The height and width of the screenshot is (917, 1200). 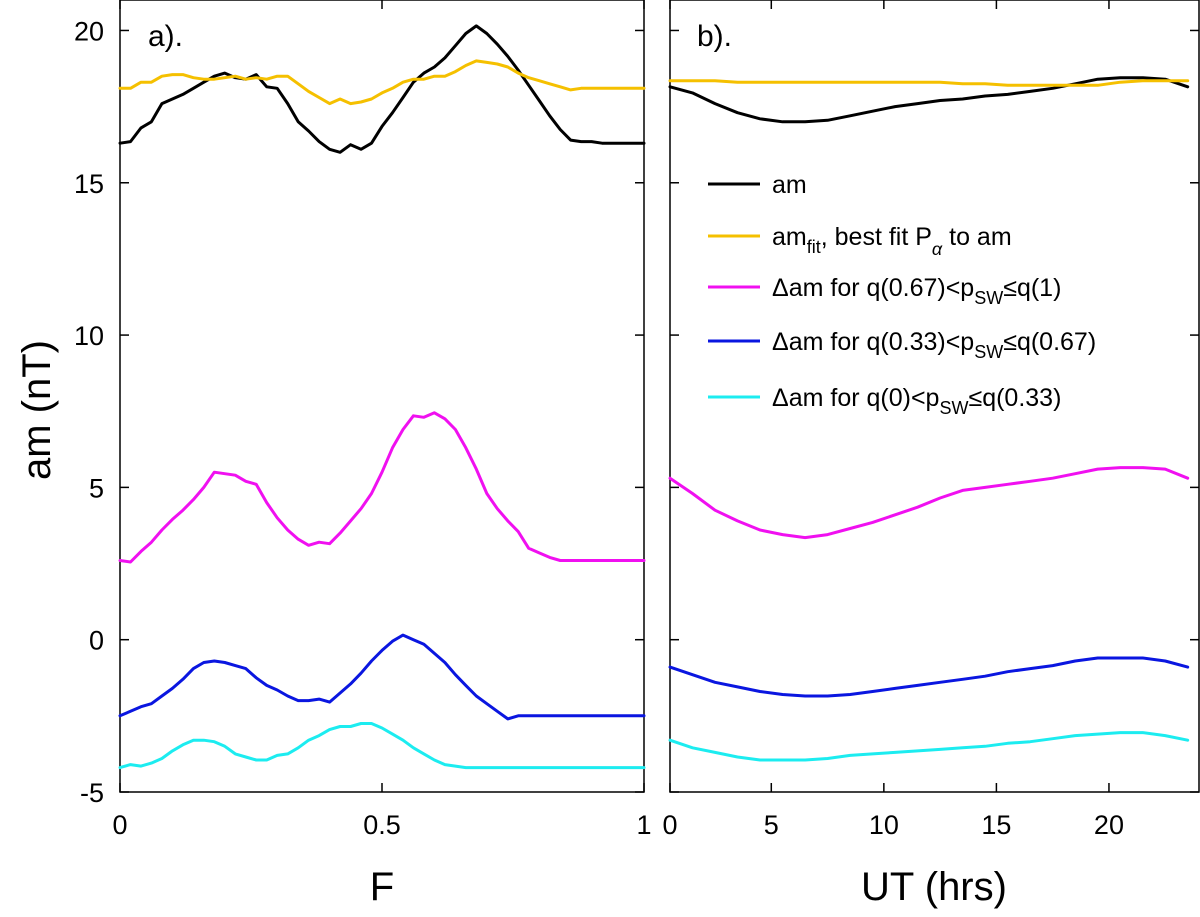 What do you see at coordinates (916, 291) in the screenshot?
I see `legend-label-high: Δam for q(0.67)<pSW≤q(1)` at bounding box center [916, 291].